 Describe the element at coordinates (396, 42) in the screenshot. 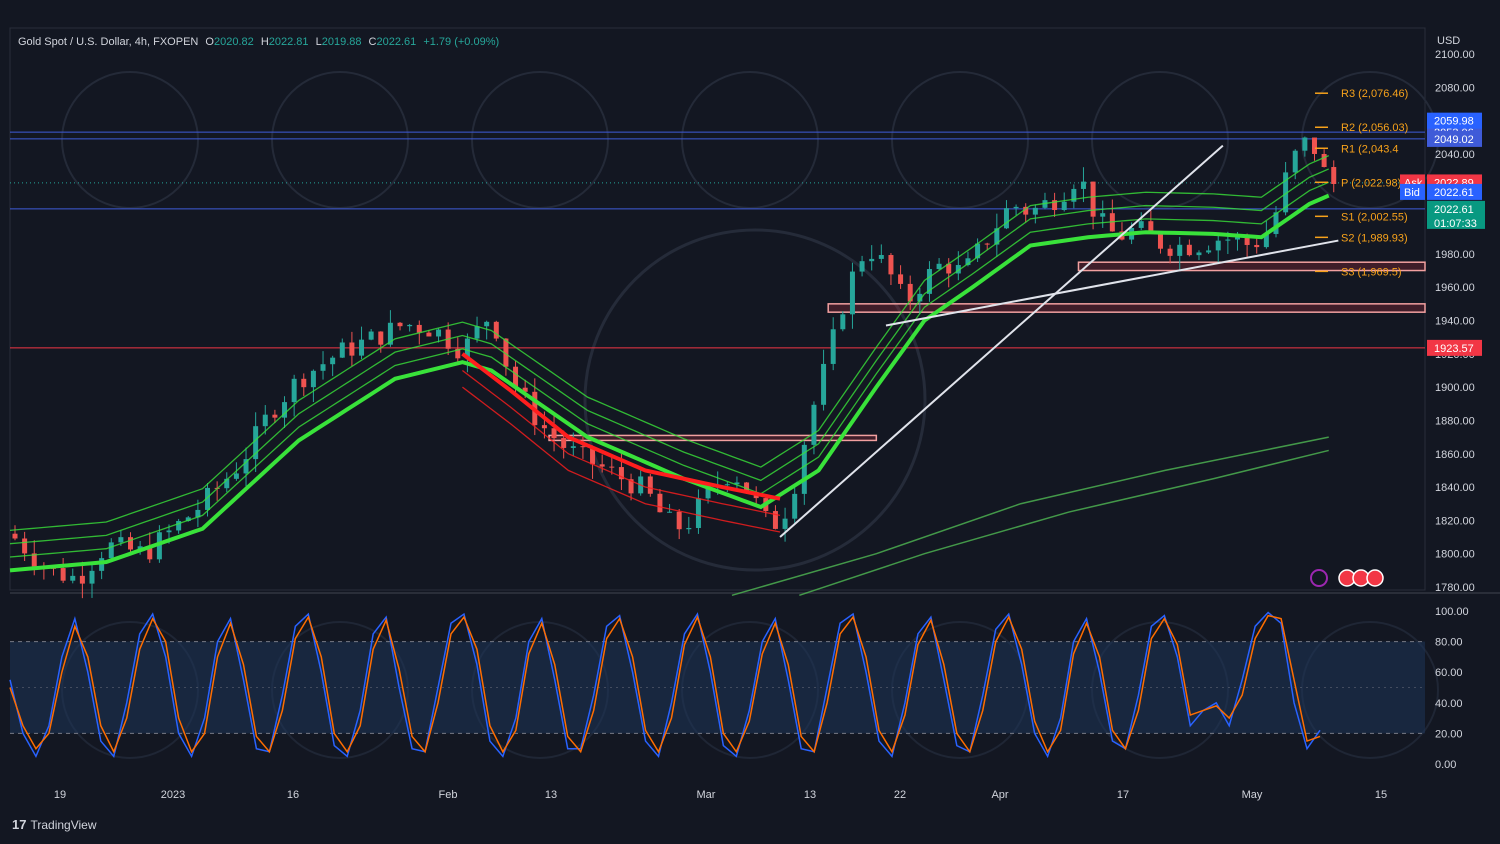

I see `close-value: 2022.61` at that location.